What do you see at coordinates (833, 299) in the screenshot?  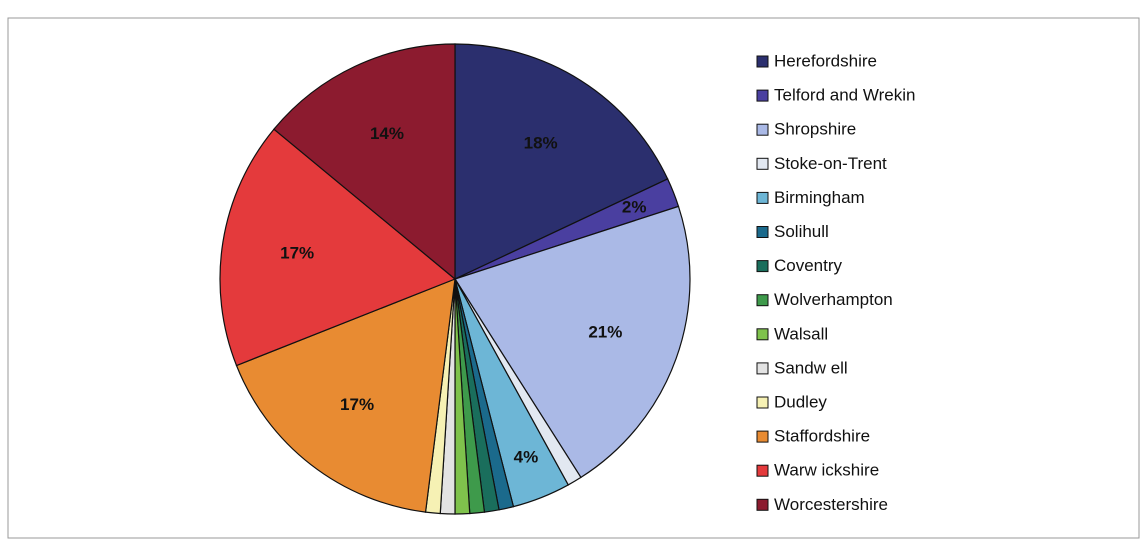 I see `legend-label: Wolverhampton` at bounding box center [833, 299].